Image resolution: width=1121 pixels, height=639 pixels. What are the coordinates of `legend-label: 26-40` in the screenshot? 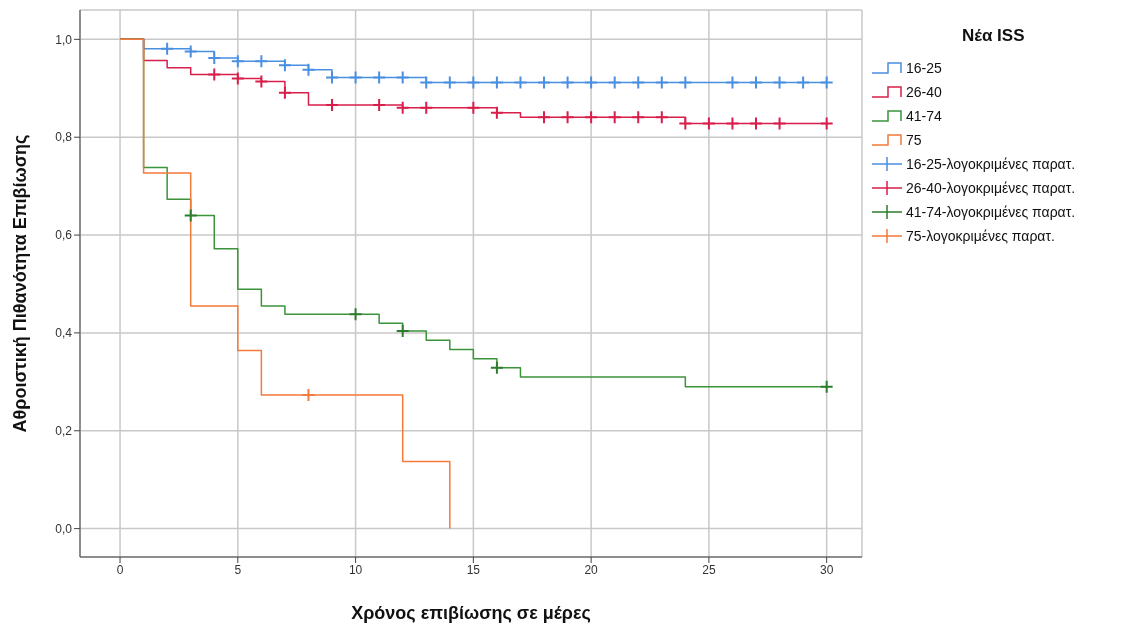 It's located at (924, 92).